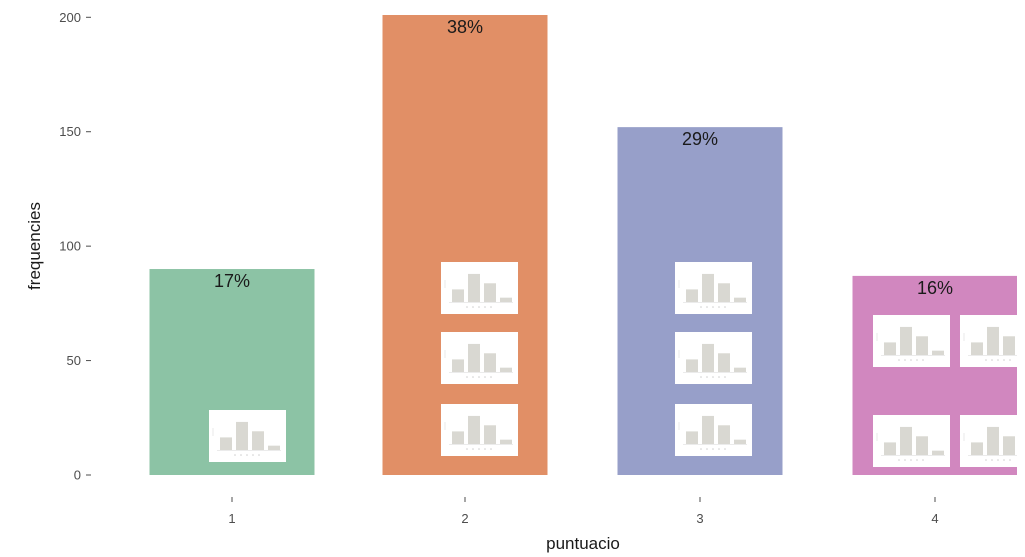 The height and width of the screenshot is (557, 1025). What do you see at coordinates (74, 360) in the screenshot?
I see `y-tick-label: 50` at bounding box center [74, 360].